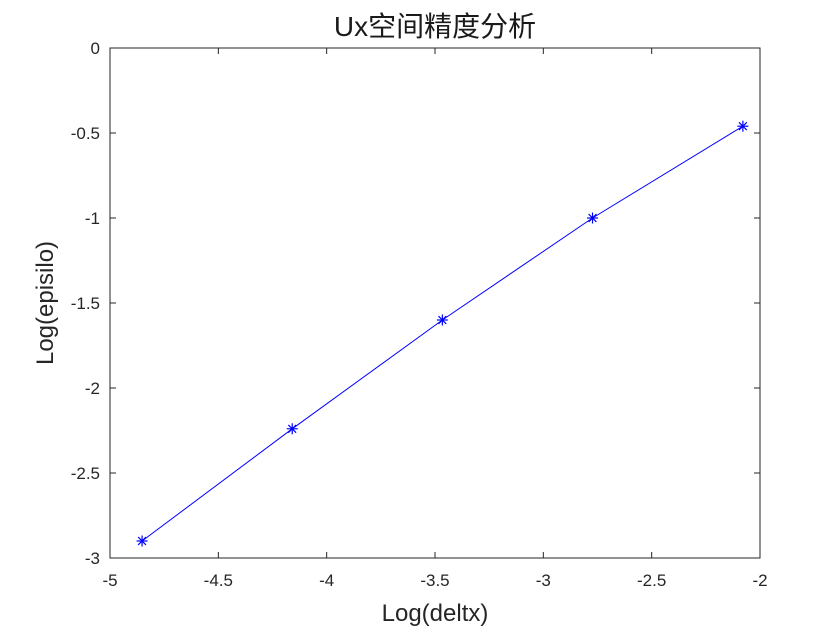 This screenshot has width=840, height=630. Describe the element at coordinates (651, 580) in the screenshot. I see `x-tick-label: -2.5` at that location.